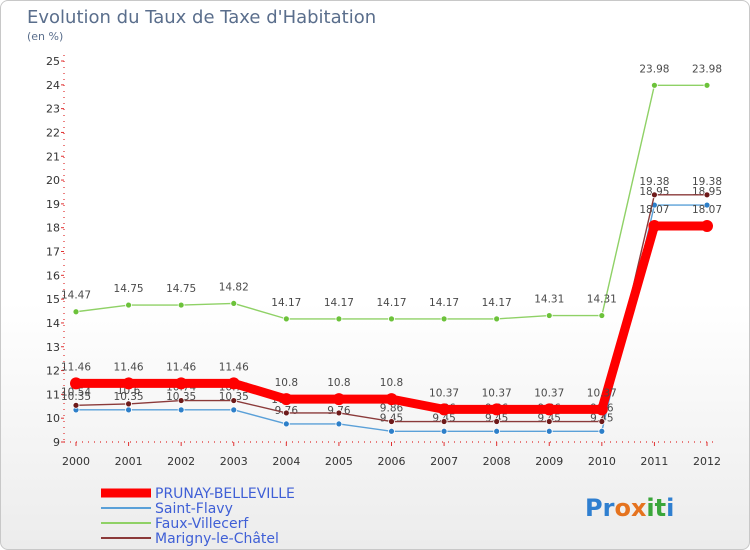 The height and width of the screenshot is (550, 750). Describe the element at coordinates (53, 85) in the screenshot. I see `y-tick-label: 24` at that location.